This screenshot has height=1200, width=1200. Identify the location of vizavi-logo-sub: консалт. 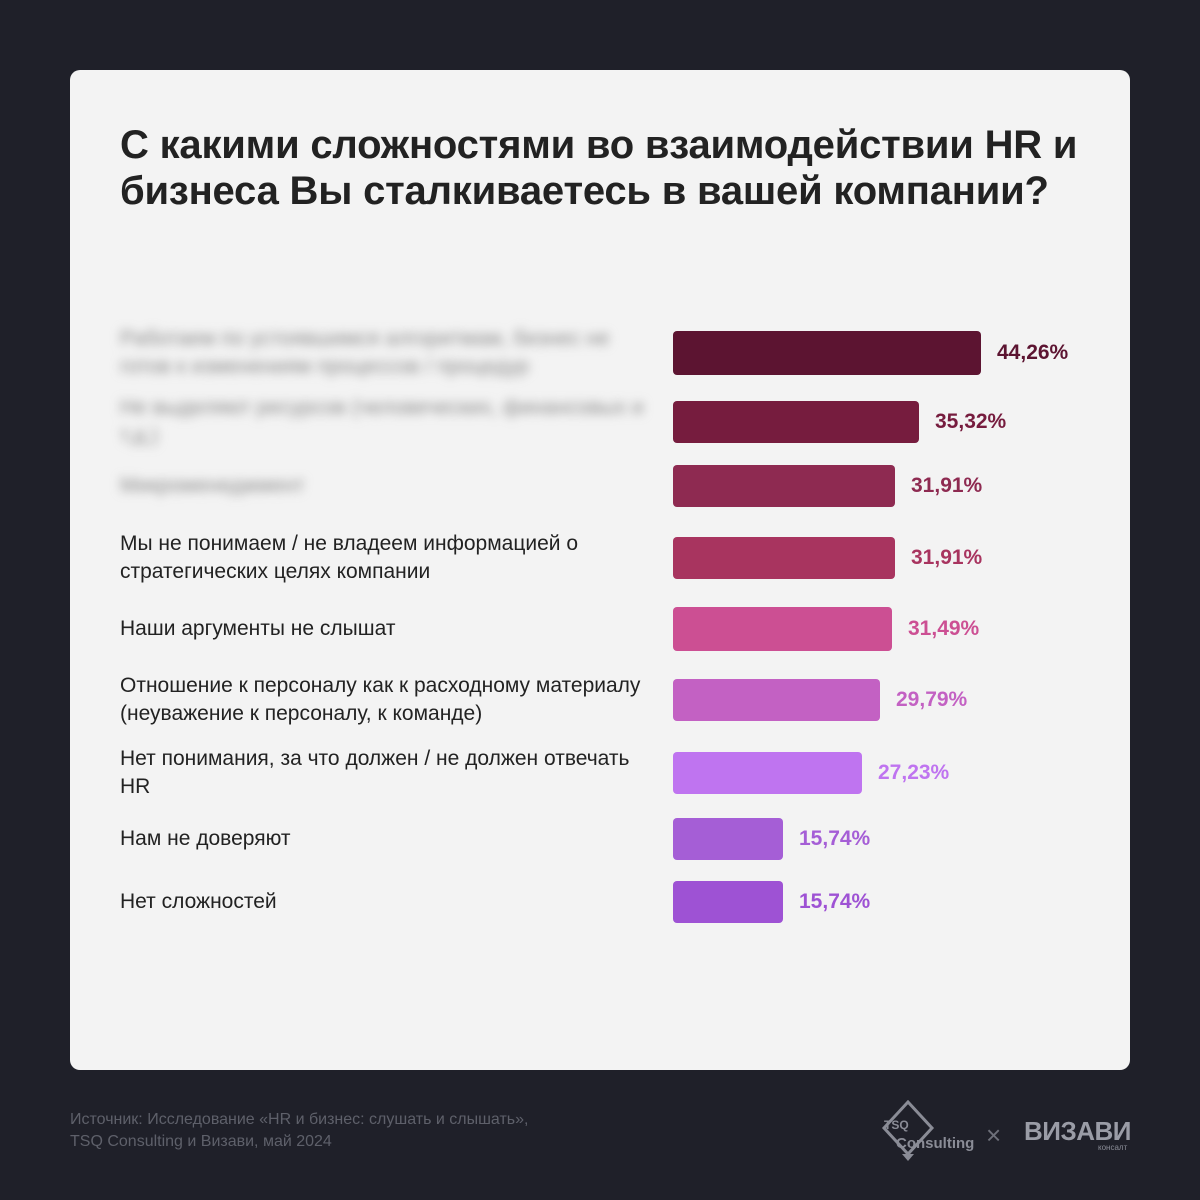
(1113, 1147).